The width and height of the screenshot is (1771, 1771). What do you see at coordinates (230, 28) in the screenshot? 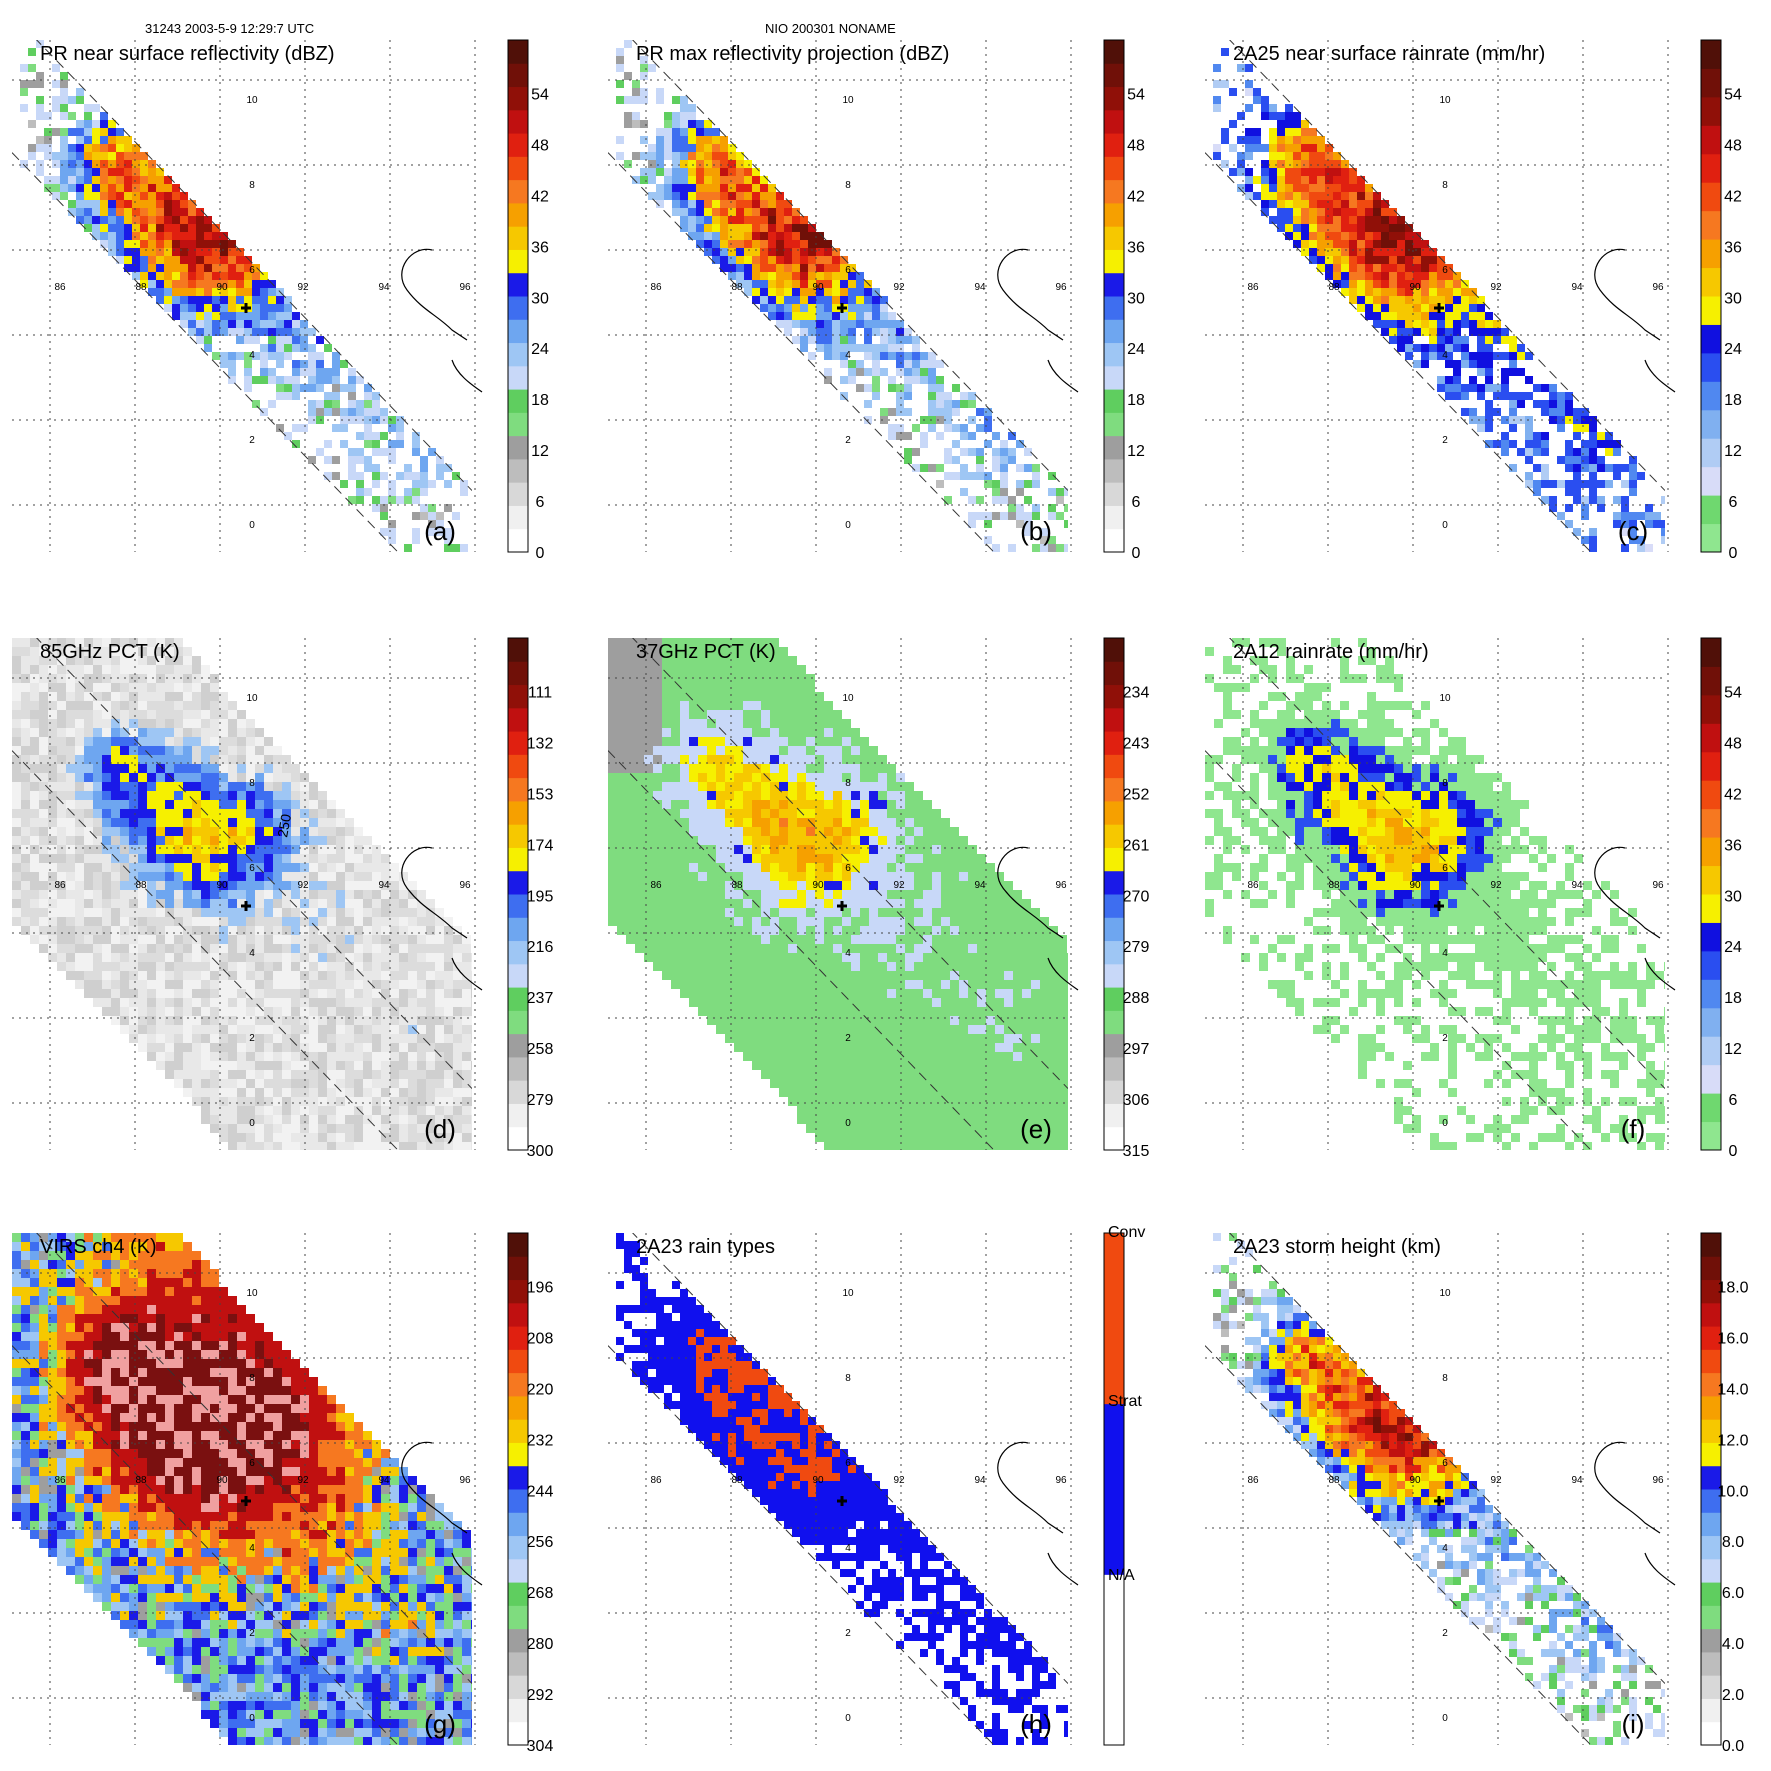
I see `orbit-header: 31243 2003-5-9 12:29:7 UTC` at bounding box center [230, 28].